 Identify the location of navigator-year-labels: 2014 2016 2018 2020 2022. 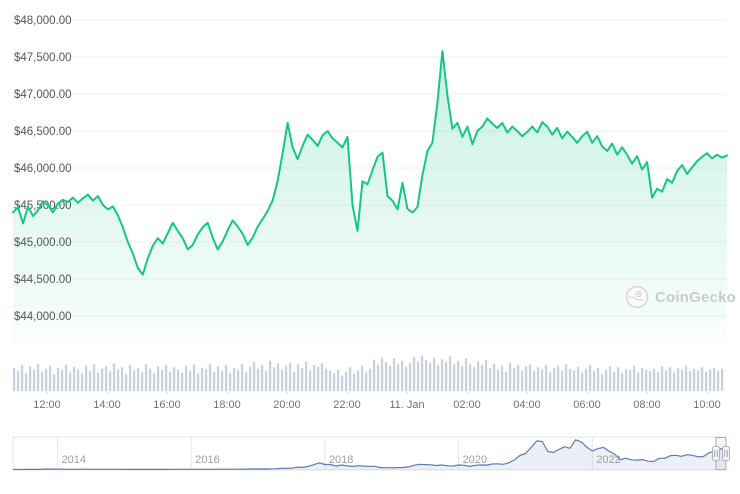
(341, 460).